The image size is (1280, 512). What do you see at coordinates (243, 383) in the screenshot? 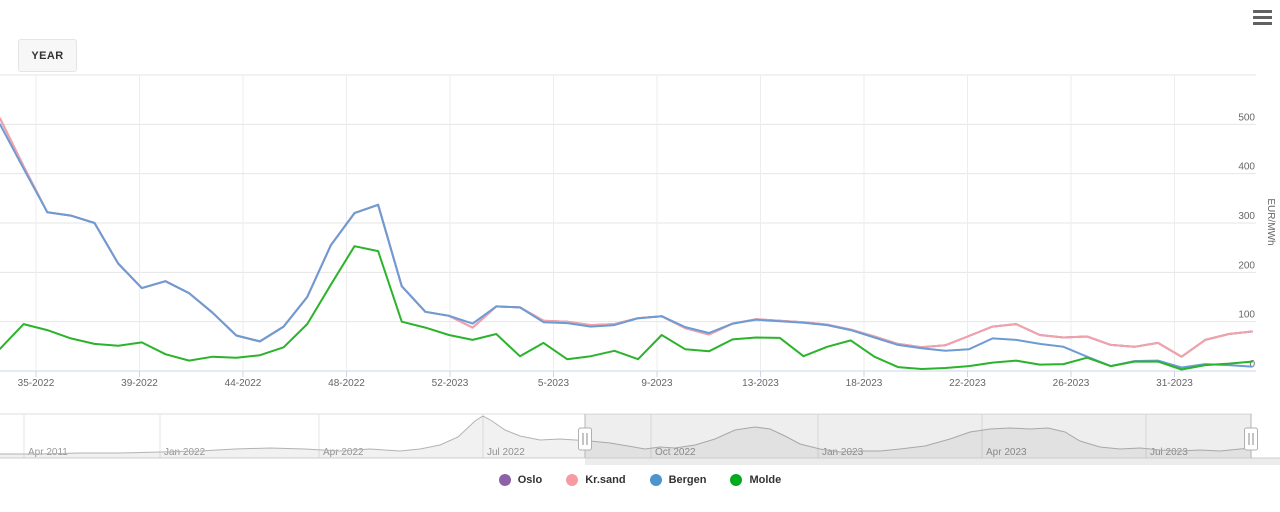
I see `x-axis-label: 44-2022` at bounding box center [243, 383].